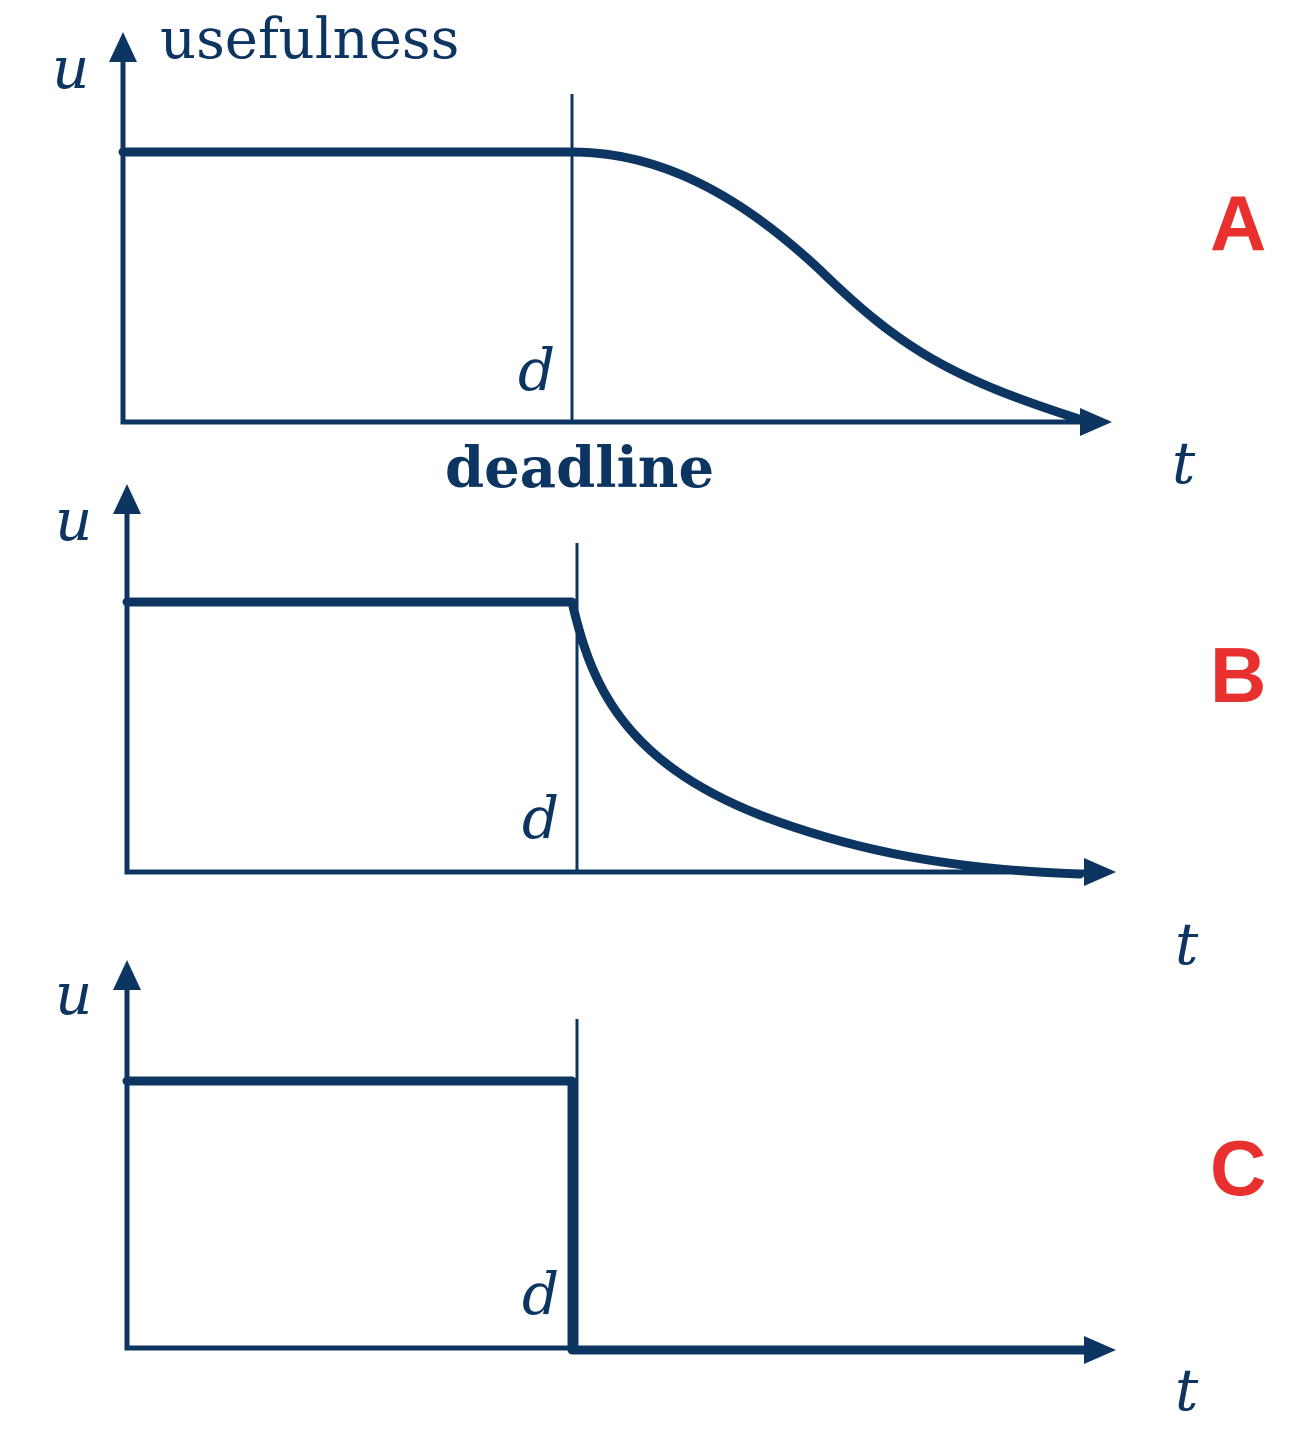  What do you see at coordinates (73, 994) in the screenshot?
I see `panel-c-u-label: u` at bounding box center [73, 994].